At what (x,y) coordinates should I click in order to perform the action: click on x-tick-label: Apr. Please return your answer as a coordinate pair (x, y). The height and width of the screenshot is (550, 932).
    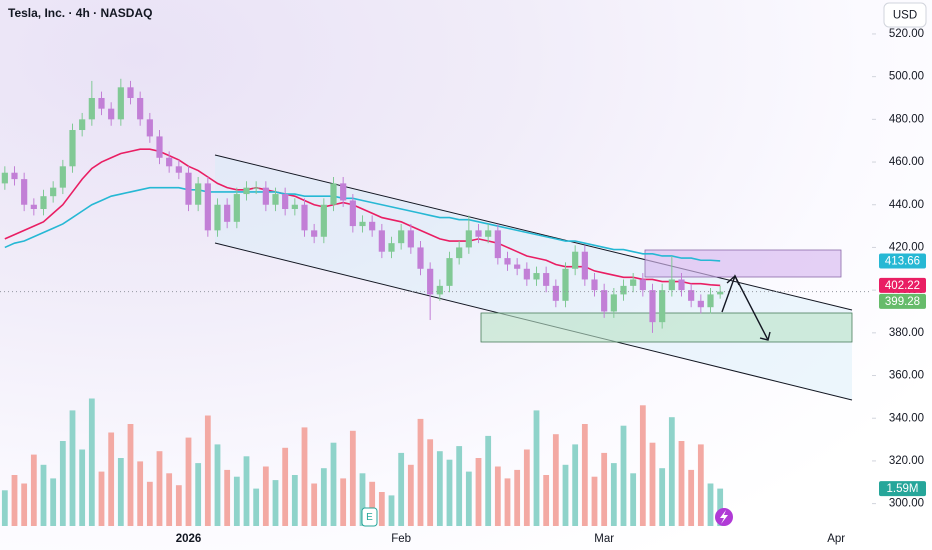
    Looking at the image, I should click on (836, 539).